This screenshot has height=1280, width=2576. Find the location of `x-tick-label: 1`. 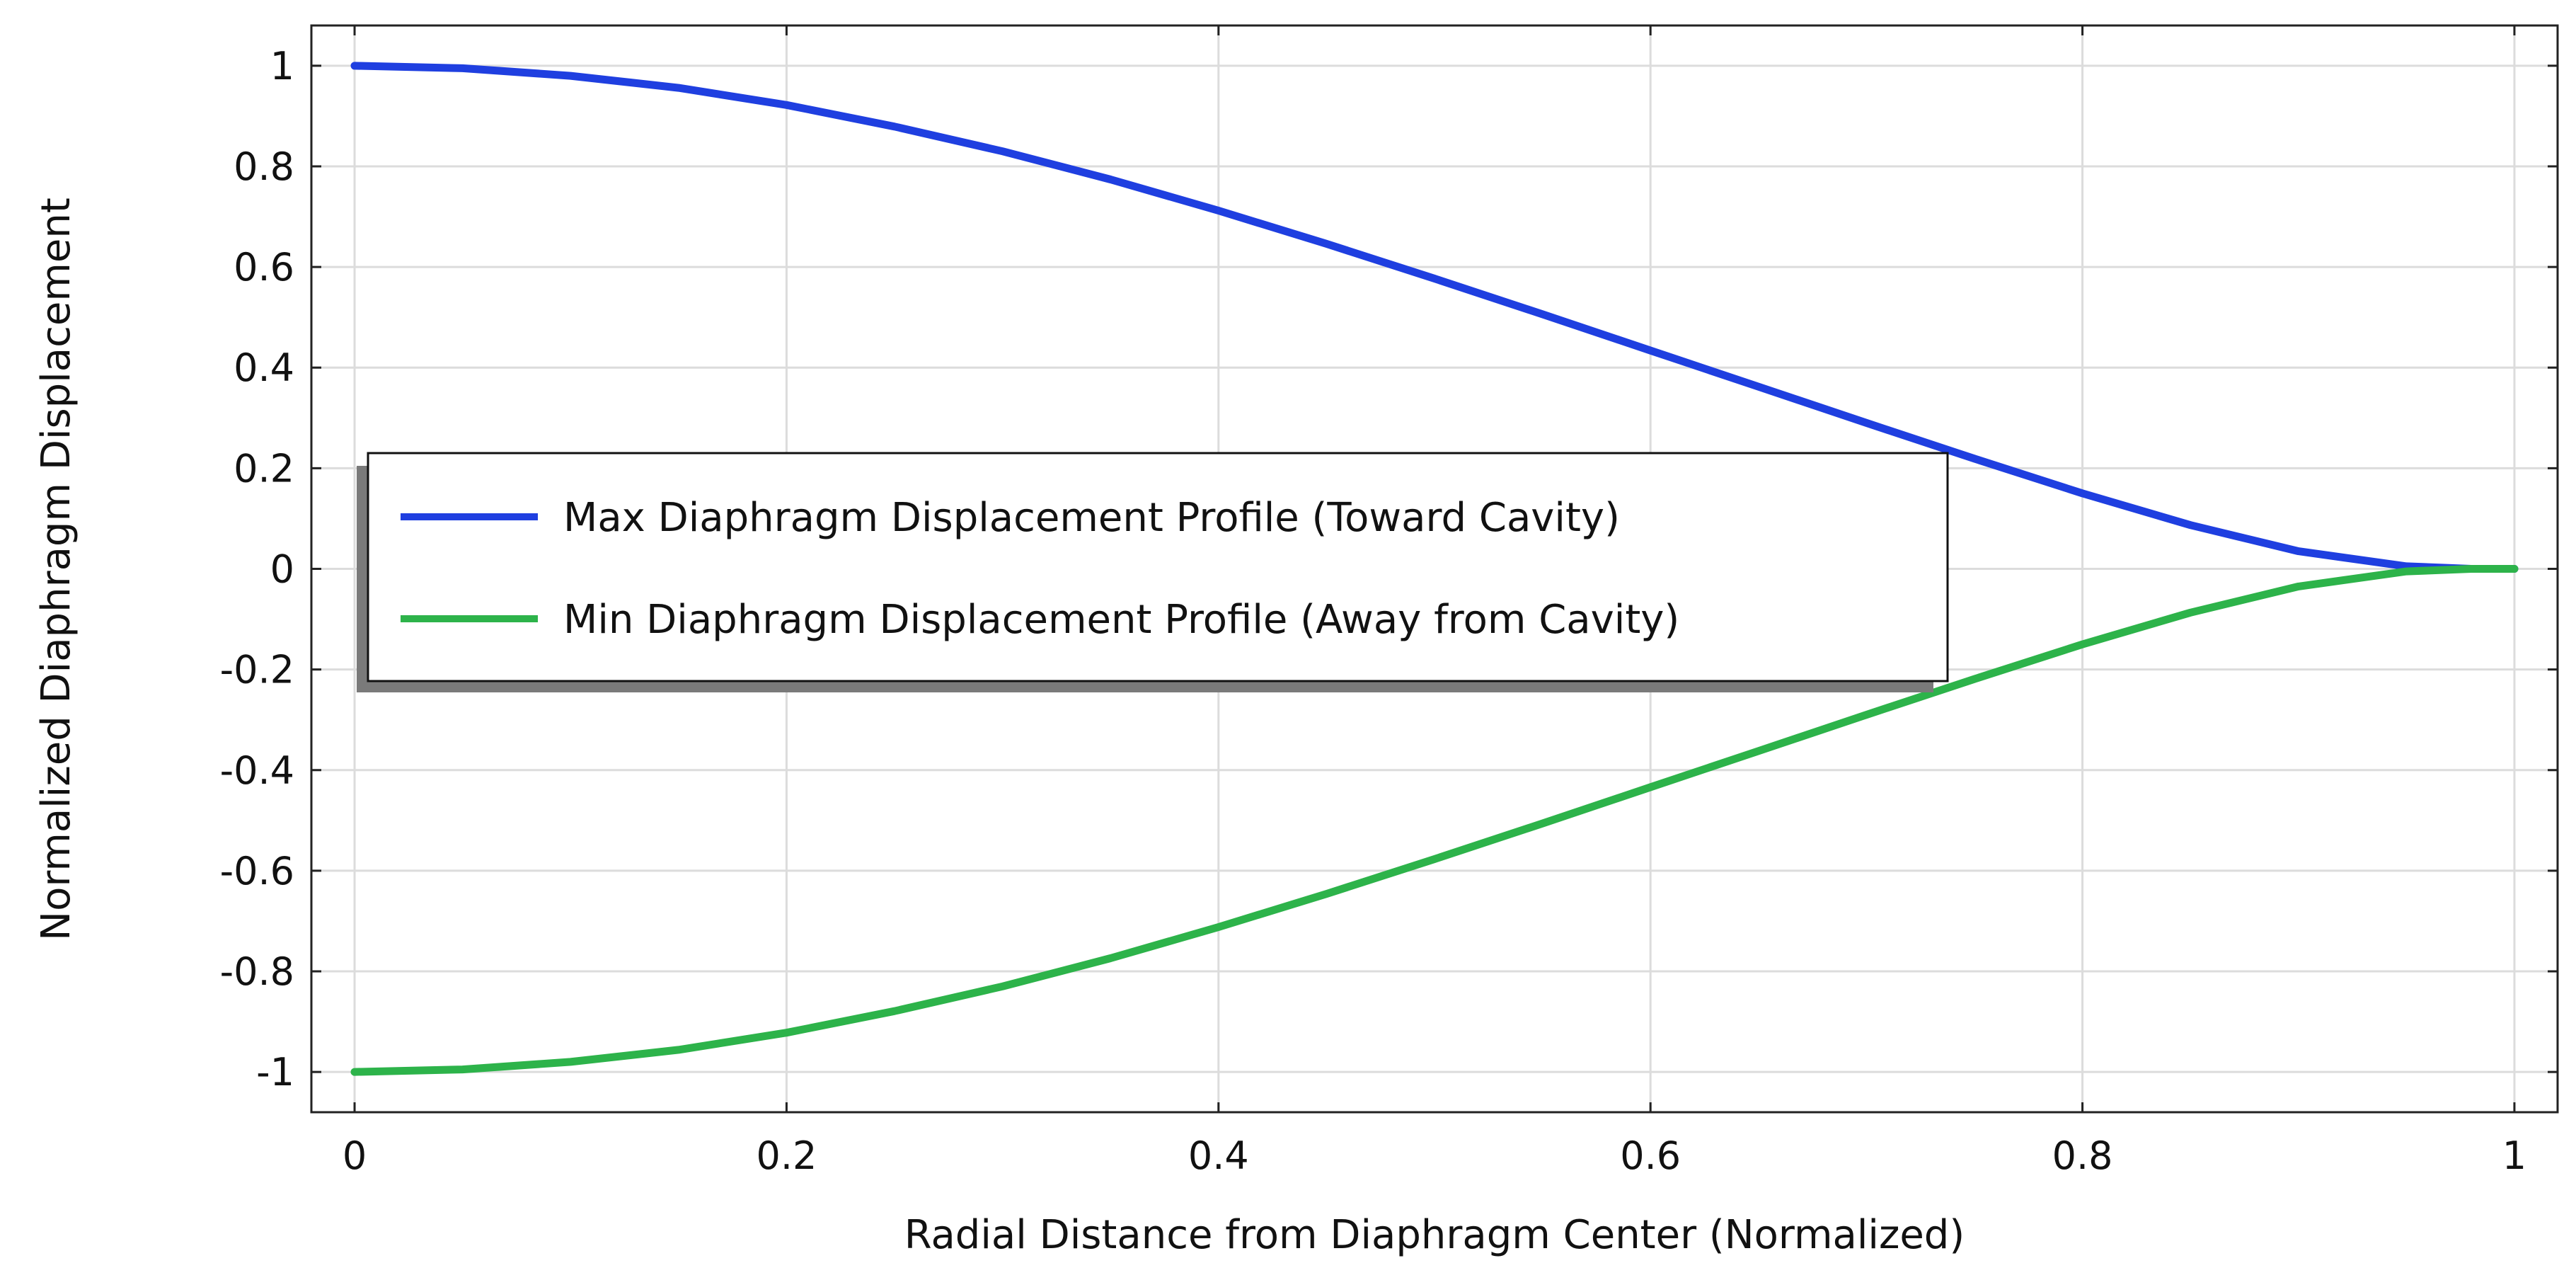

x-tick-label: 1 is located at coordinates (2514, 1155).